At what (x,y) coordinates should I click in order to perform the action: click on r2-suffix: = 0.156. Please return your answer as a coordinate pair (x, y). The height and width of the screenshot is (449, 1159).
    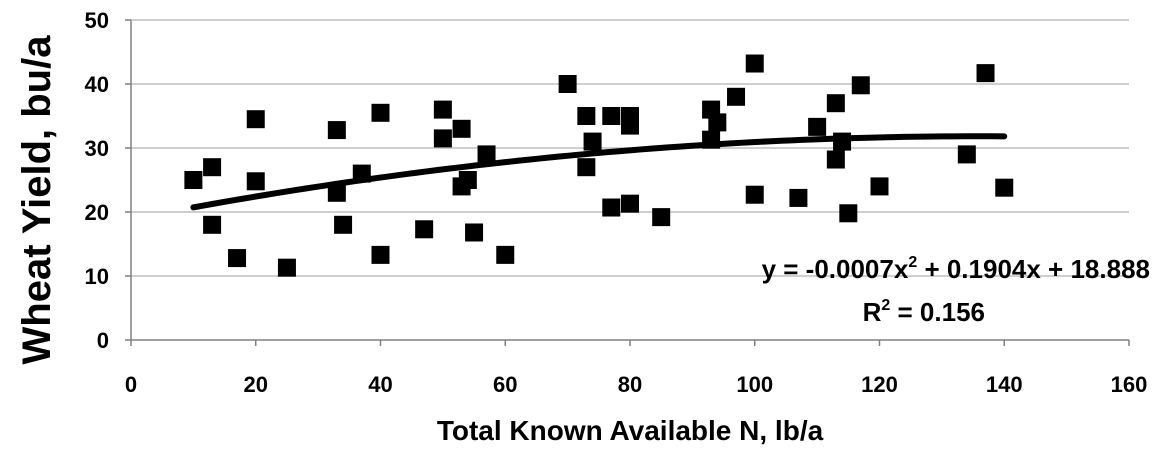
    Looking at the image, I should click on (937, 312).